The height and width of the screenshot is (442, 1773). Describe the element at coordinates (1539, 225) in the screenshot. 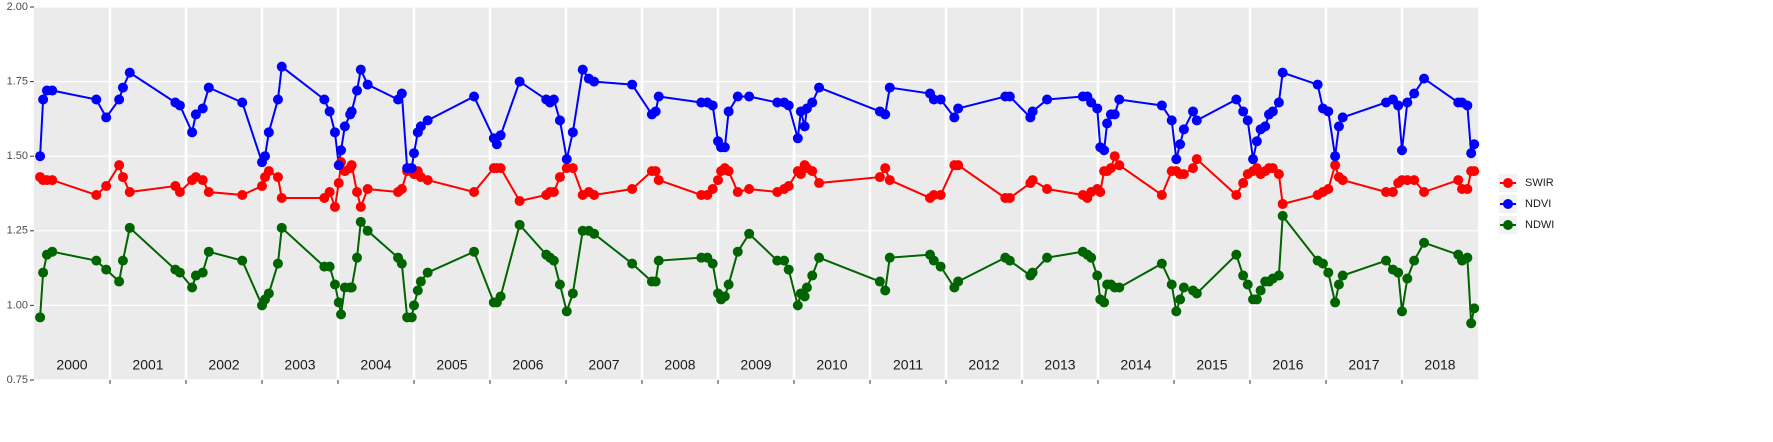

I see `legend-label: NDWI` at that location.